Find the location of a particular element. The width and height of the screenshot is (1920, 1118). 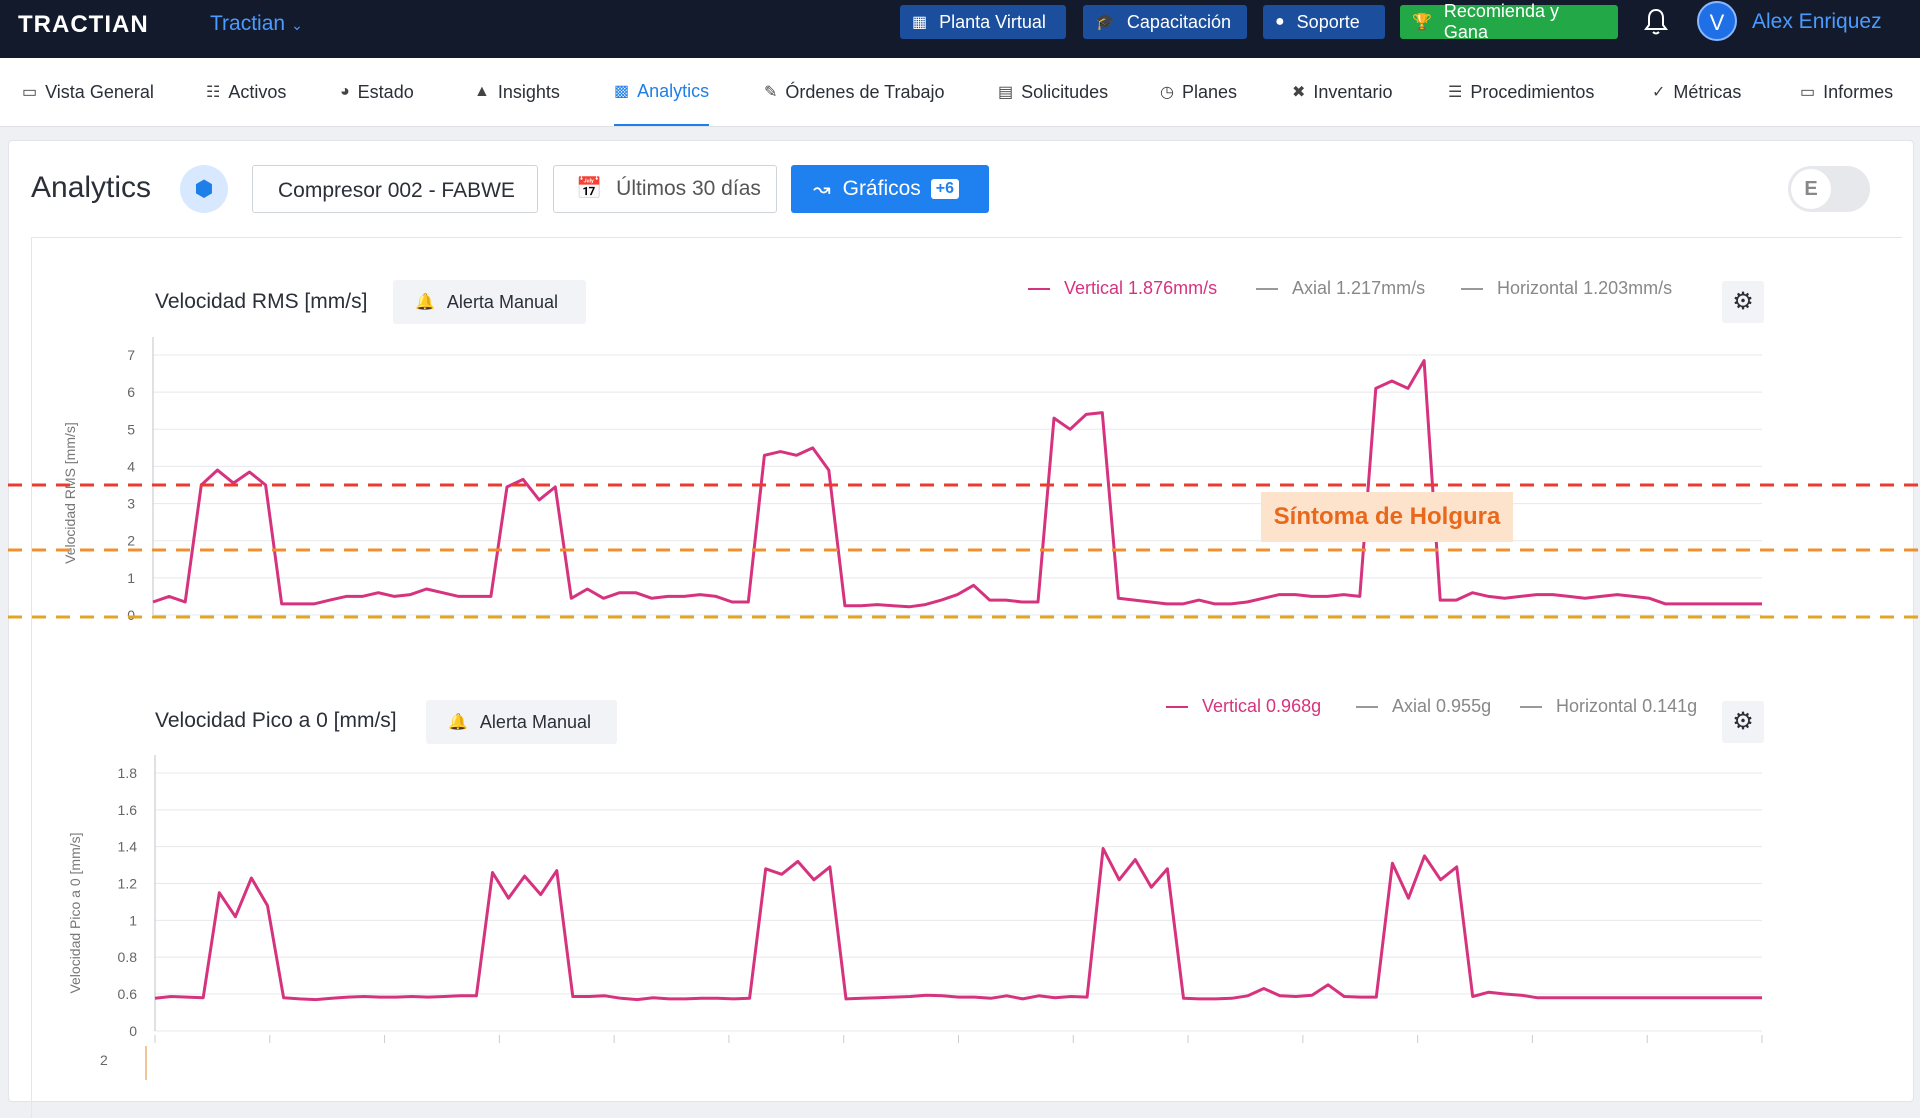

legend-horizontal-pico: Horizontal 0.141g is located at coordinates (1608, 706).